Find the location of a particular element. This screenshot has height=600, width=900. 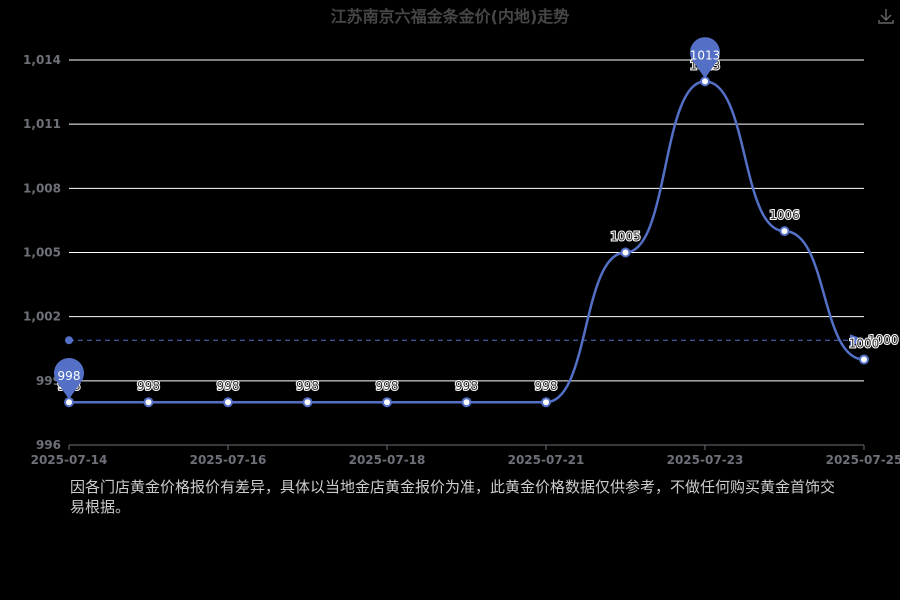

x-tick-label: 2025-07-23 is located at coordinates (705, 460).